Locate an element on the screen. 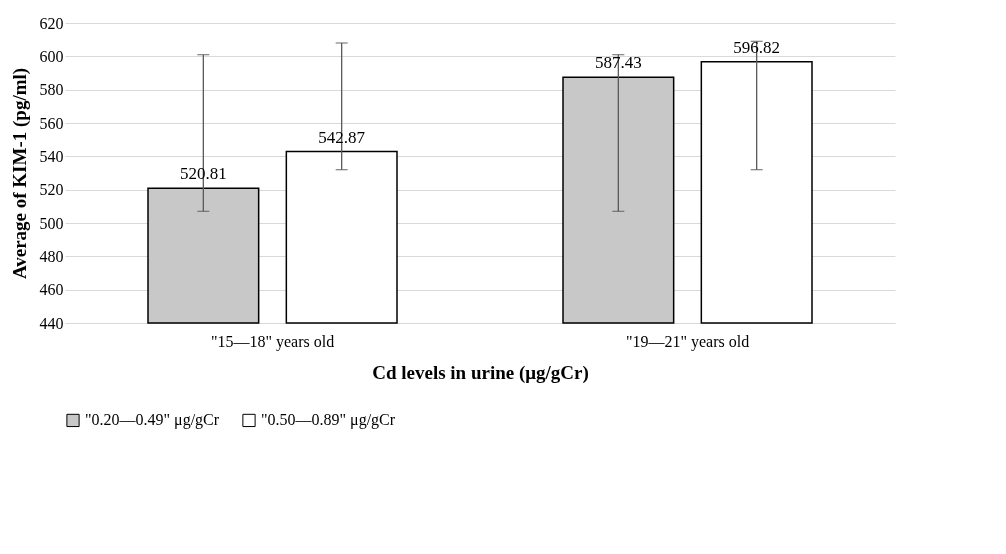  y-tick-label: 440 is located at coordinates (51, 323).